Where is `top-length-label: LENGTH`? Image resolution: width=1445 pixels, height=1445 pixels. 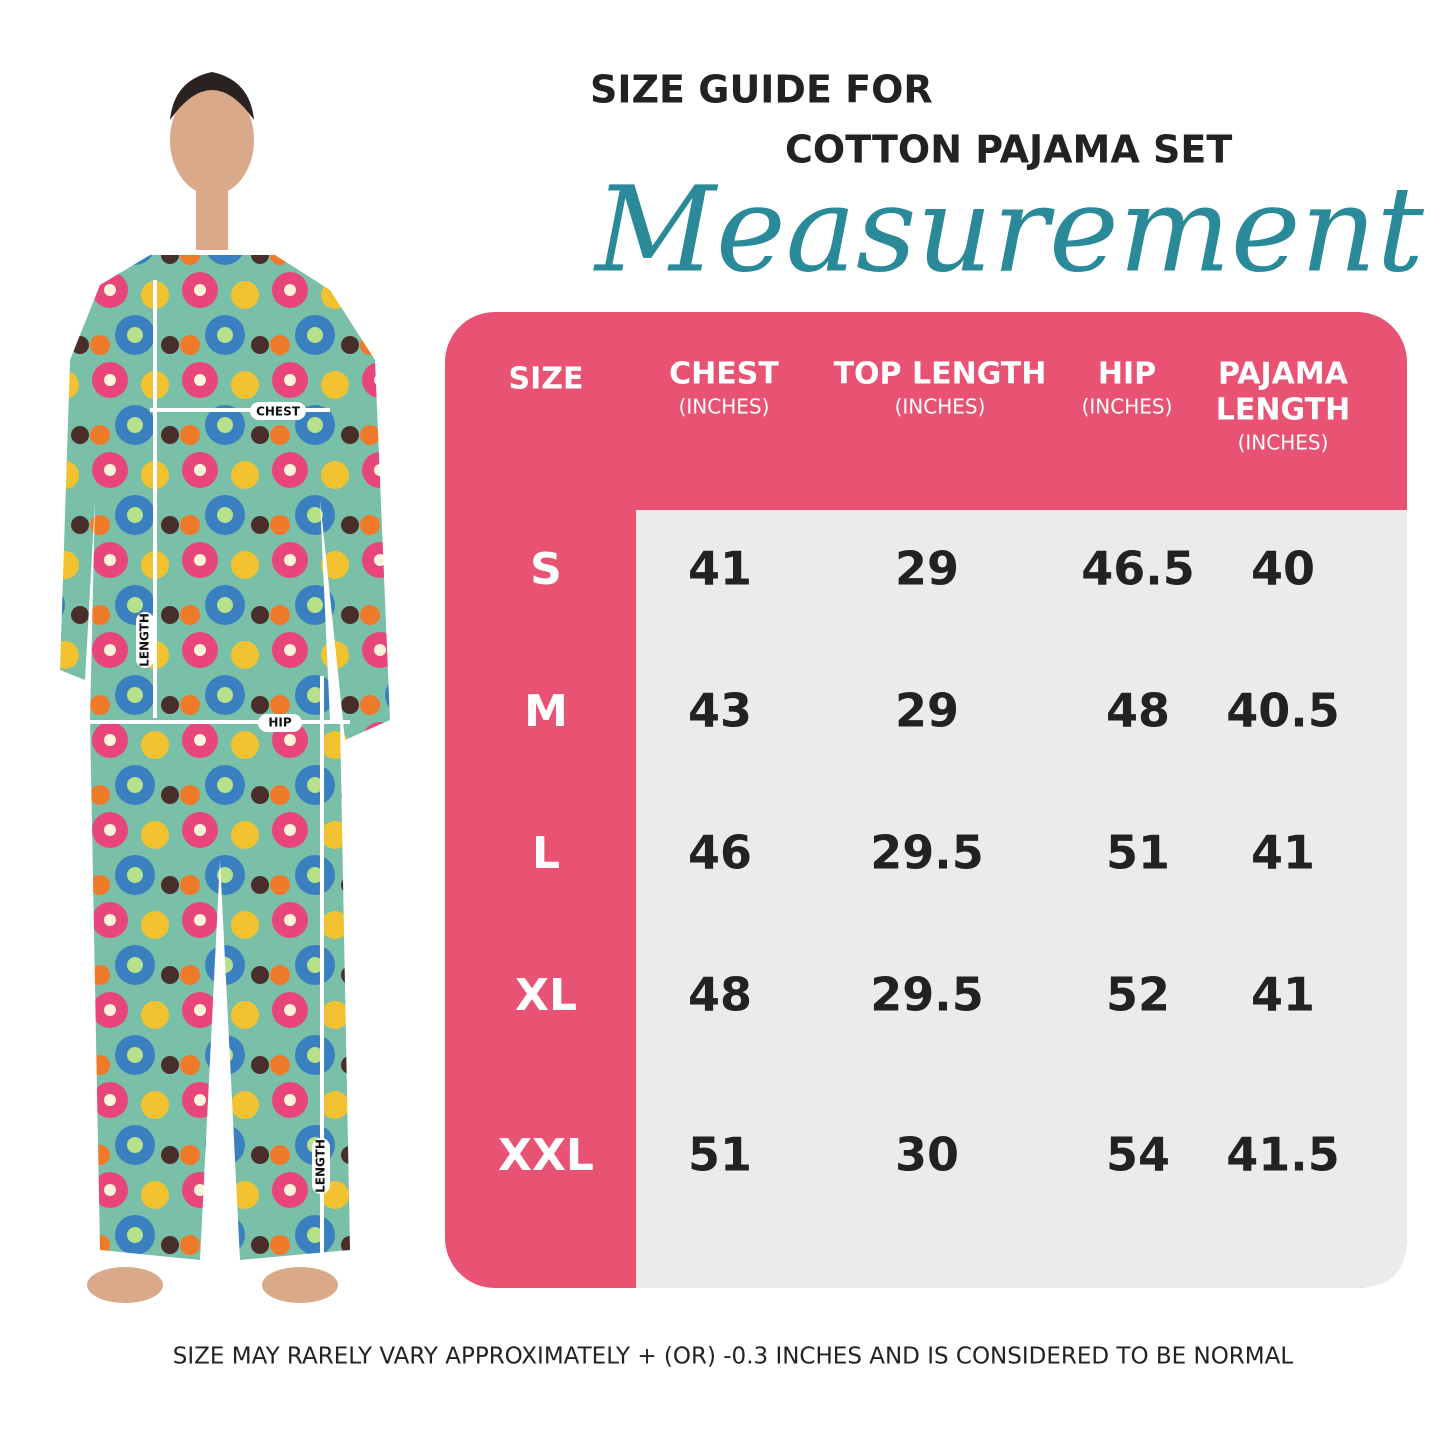 top-length-label: LENGTH is located at coordinates (145, 640).